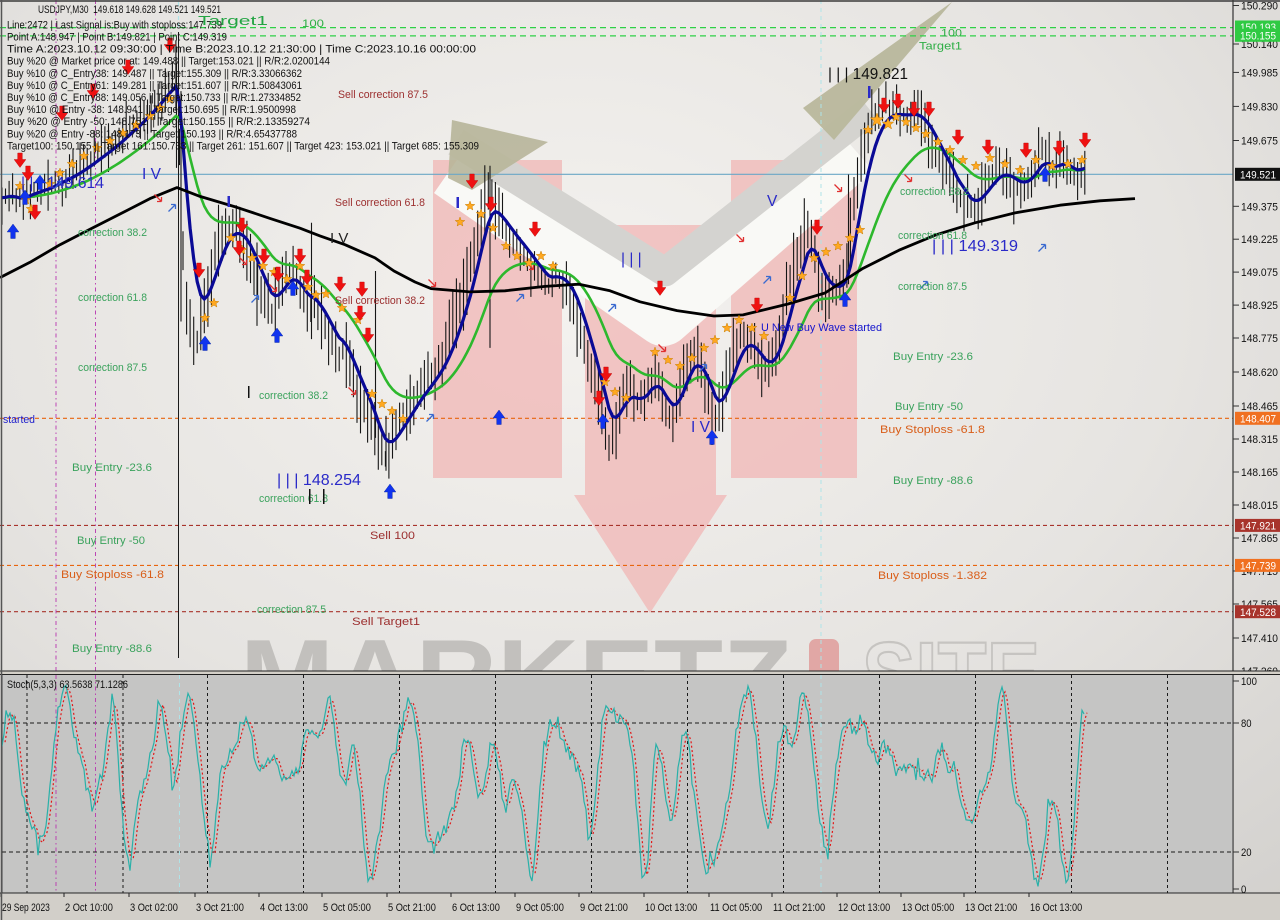  Describe the element at coordinates (380, 301) in the screenshot. I see `svg-text: Sell correction 38.2` at that location.